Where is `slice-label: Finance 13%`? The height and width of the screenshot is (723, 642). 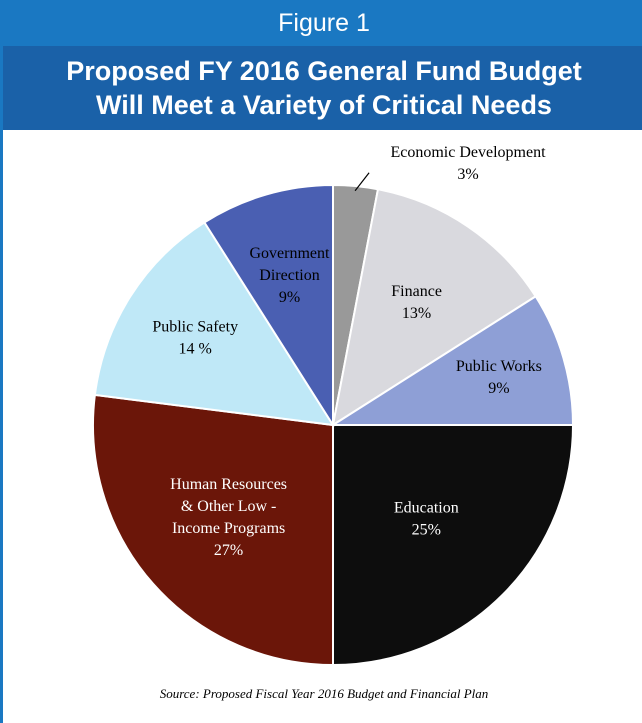 slice-label: Finance 13% is located at coordinates (416, 302).